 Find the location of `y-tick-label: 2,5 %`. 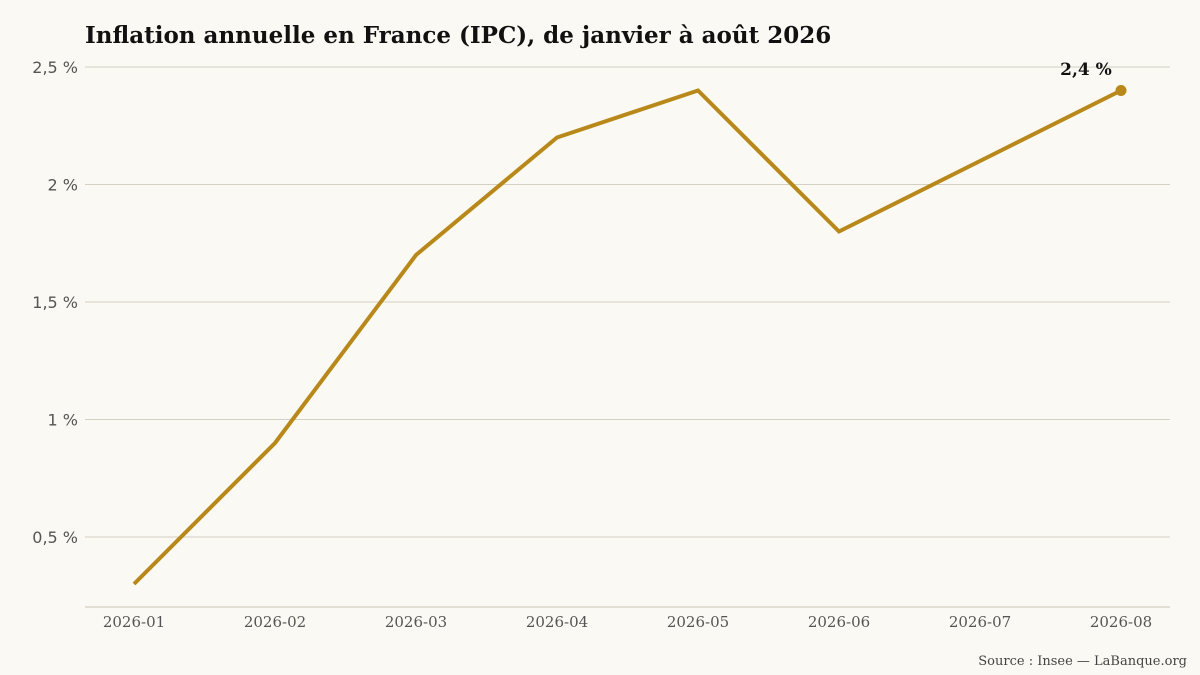

y-tick-label: 2,5 % is located at coordinates (55, 67).